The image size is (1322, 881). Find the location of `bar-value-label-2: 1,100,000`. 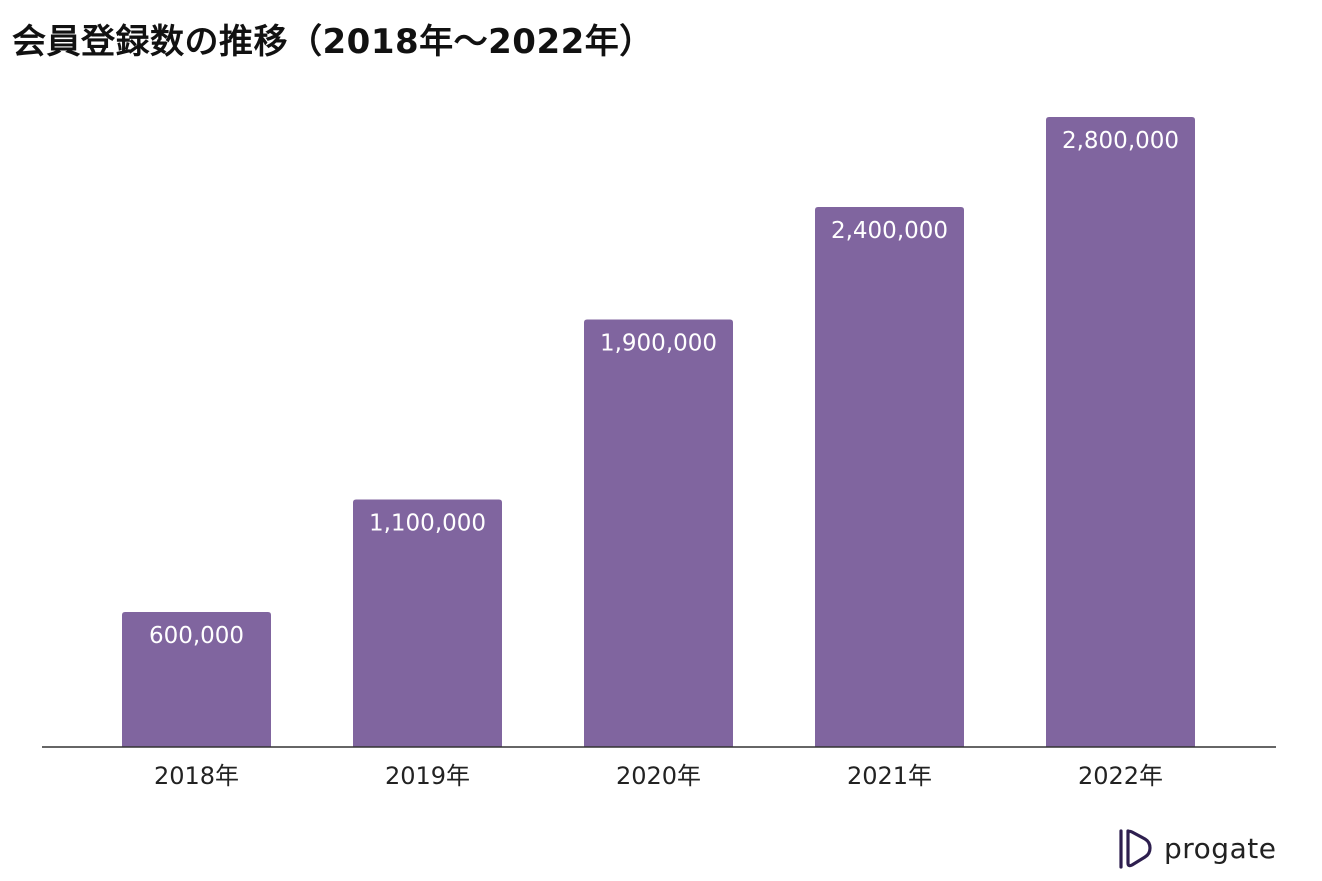

bar-value-label-2: 1,100,000 is located at coordinates (427, 524).